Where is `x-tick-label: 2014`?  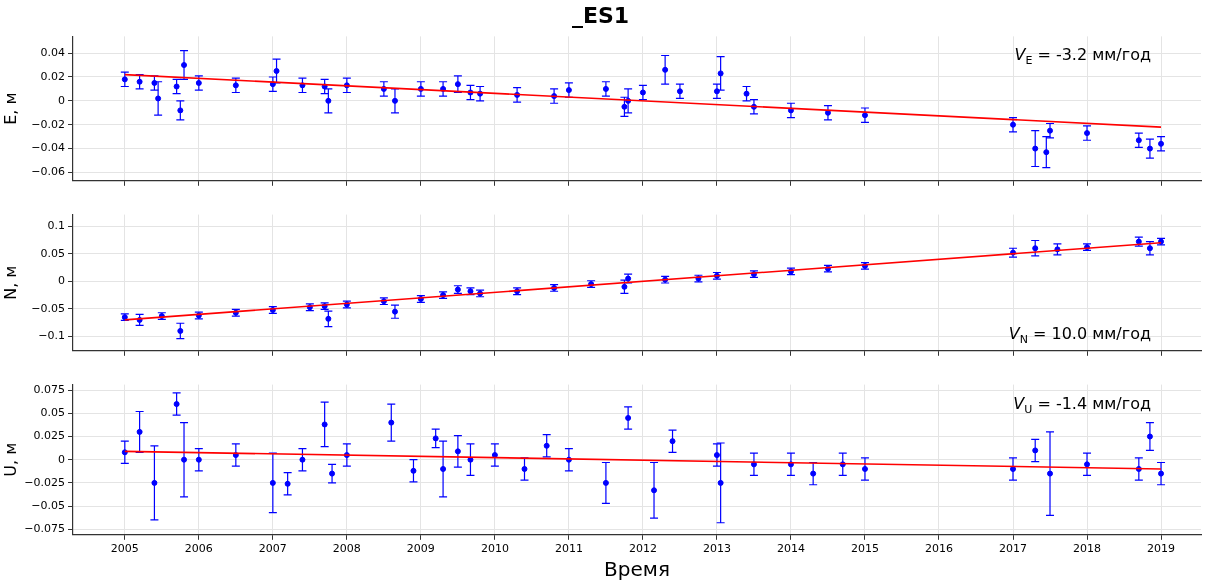 x-tick-label: 2014 is located at coordinates (790, 549).